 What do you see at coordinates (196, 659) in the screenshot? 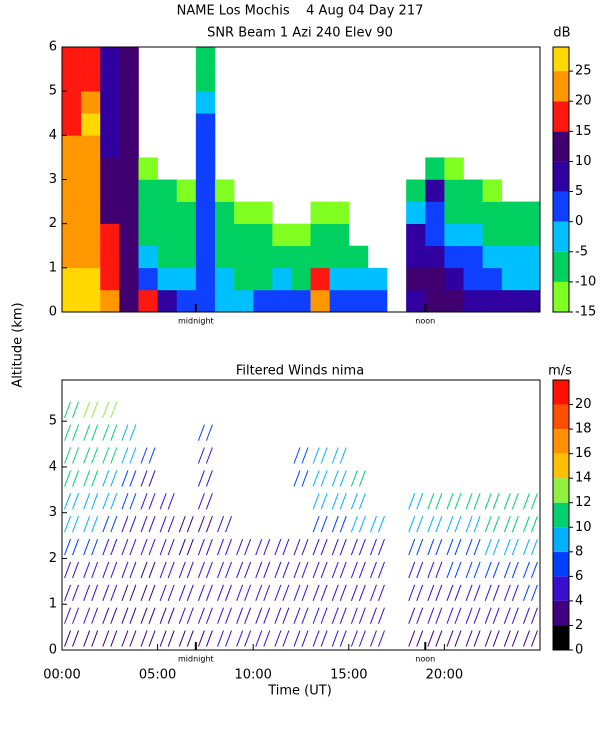
I see `annotation: midnight` at bounding box center [196, 659].